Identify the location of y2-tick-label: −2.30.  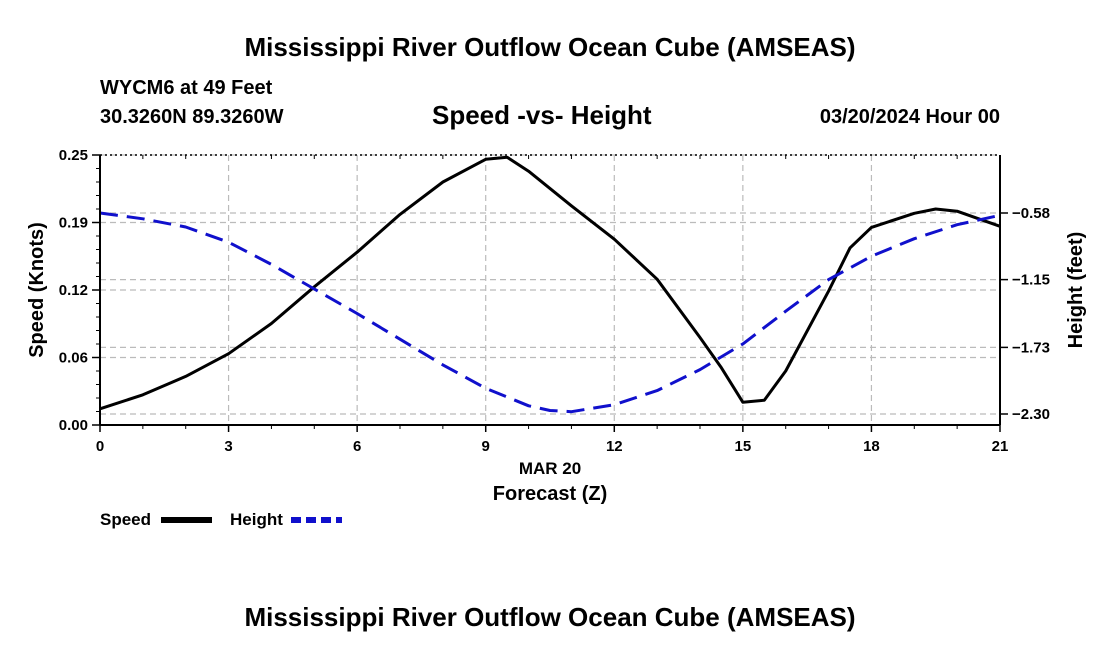
(1031, 414).